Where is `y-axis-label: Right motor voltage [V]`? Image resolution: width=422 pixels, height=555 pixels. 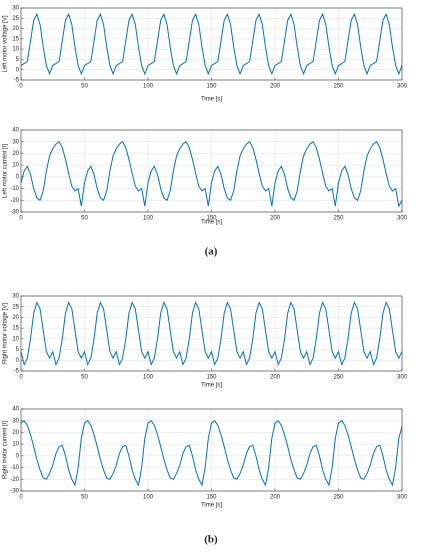
y-axis-label: Right motor voltage [V] is located at coordinates (6, 333).